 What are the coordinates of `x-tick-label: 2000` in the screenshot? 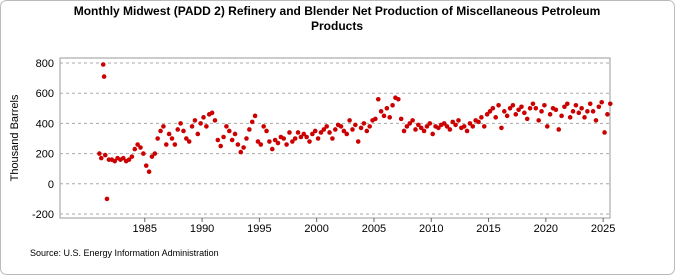 It's located at (316, 229).